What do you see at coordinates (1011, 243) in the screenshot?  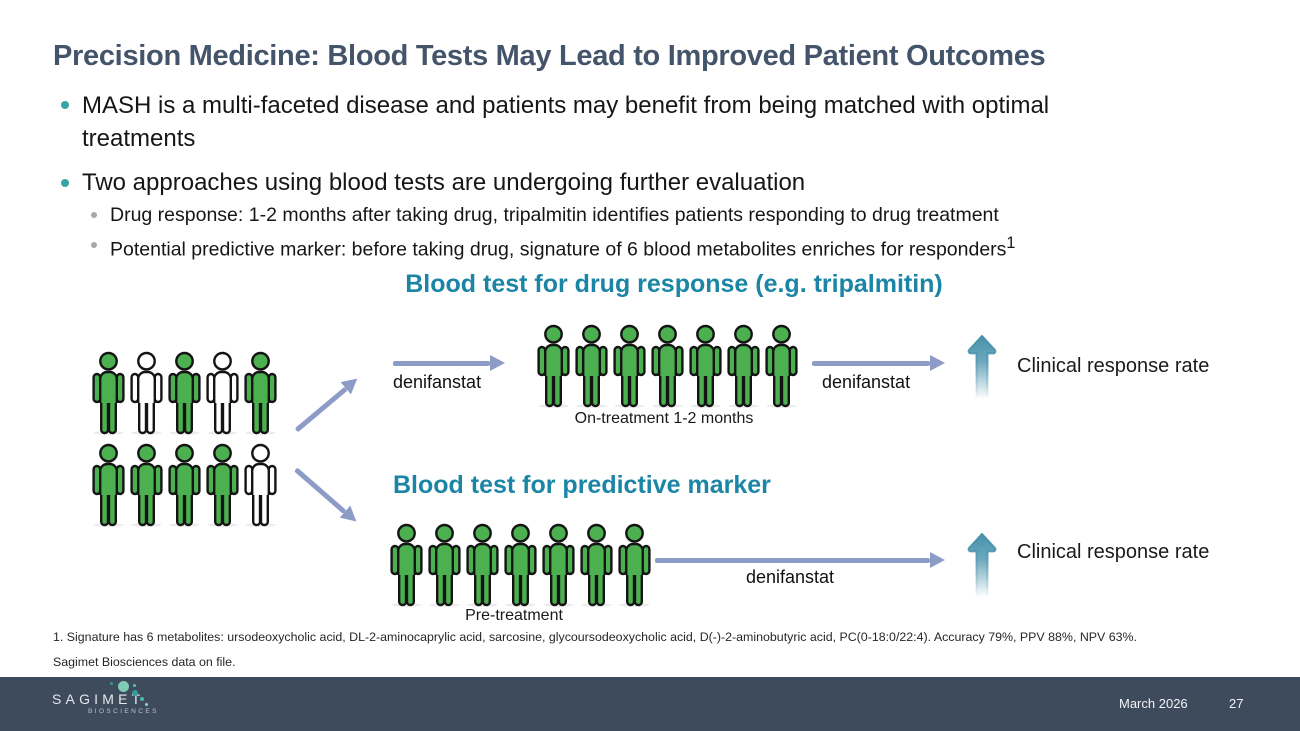 I see `footnote-reference: 1` at bounding box center [1011, 243].